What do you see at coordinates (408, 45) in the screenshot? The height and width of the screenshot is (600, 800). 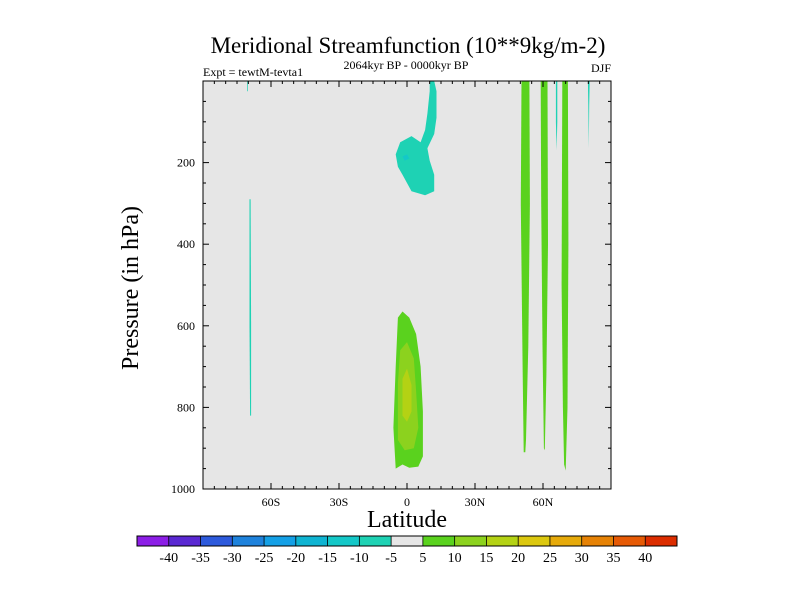 I see `chart-title: Meridional Streamfunction (10**9kg/m-2)` at bounding box center [408, 45].